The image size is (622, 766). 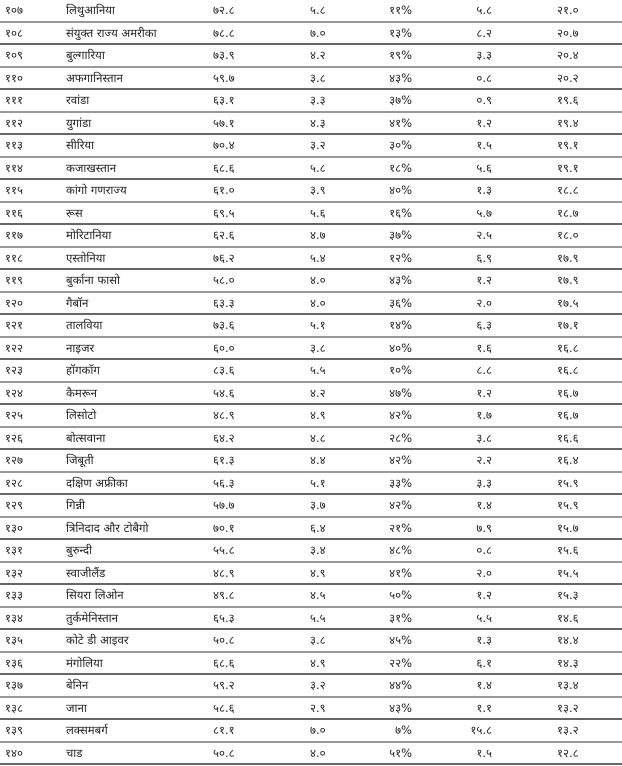 I want to click on percent-cell: १३%, so click(x=400, y=32).